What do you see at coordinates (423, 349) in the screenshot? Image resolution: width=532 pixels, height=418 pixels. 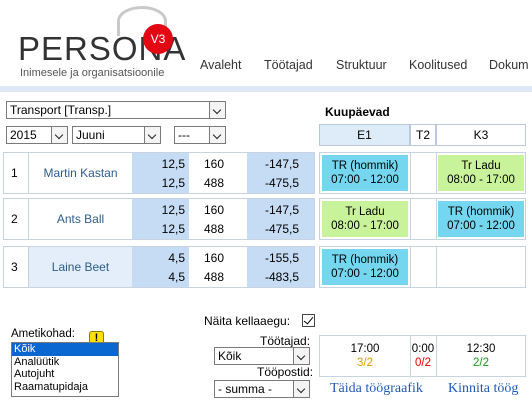 I see `summary-time: 0:00` at bounding box center [423, 349].